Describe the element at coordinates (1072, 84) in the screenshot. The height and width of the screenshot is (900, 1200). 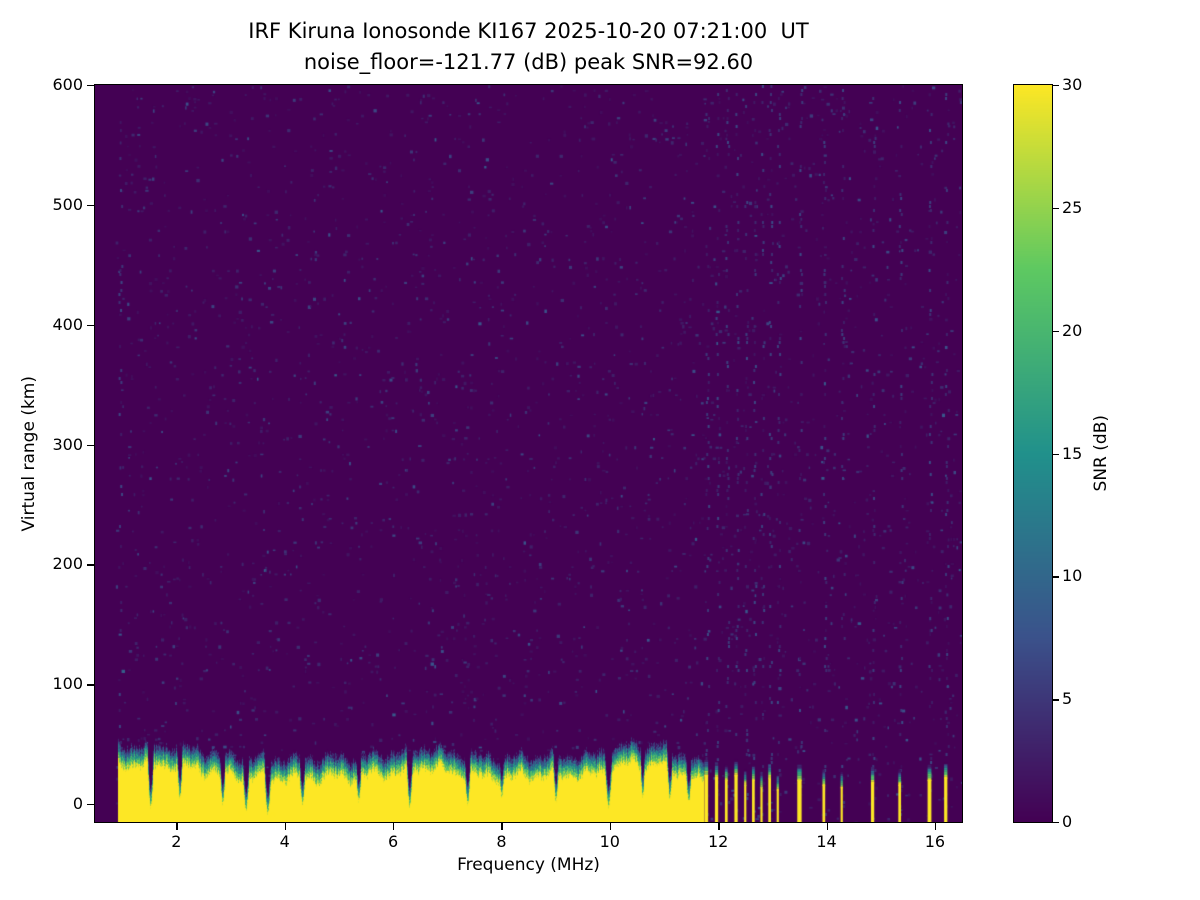
I see `colorbar-tick-label: 30` at that location.